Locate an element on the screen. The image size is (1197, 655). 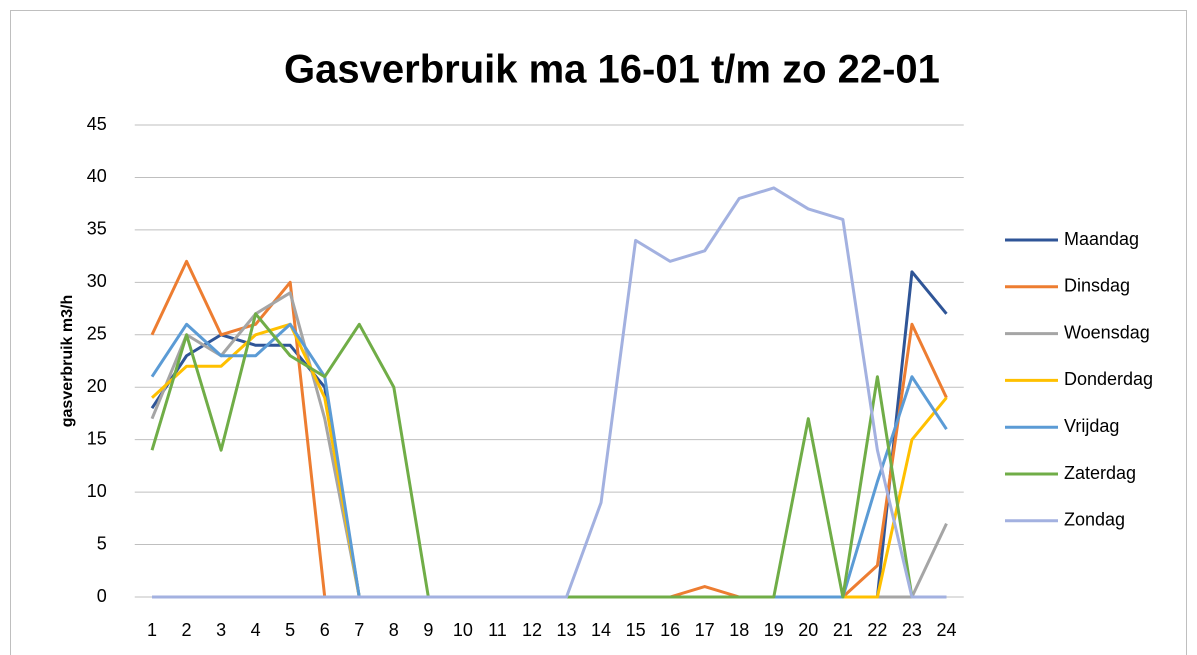
x-tick-label: 24 is located at coordinates (946, 630).